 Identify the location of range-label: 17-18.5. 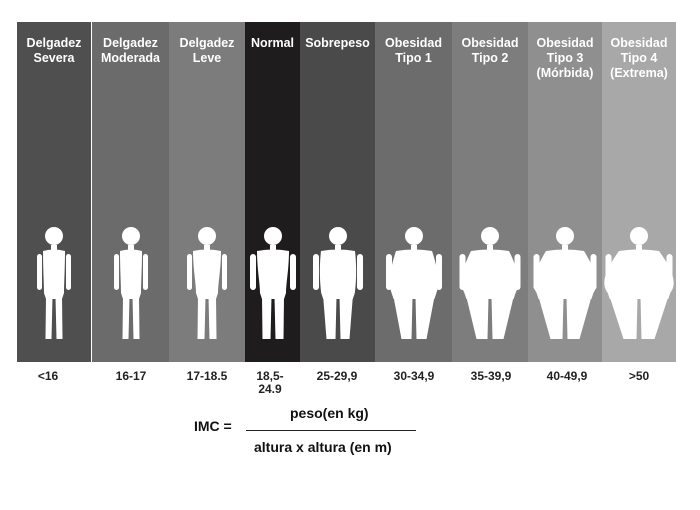
(207, 376).